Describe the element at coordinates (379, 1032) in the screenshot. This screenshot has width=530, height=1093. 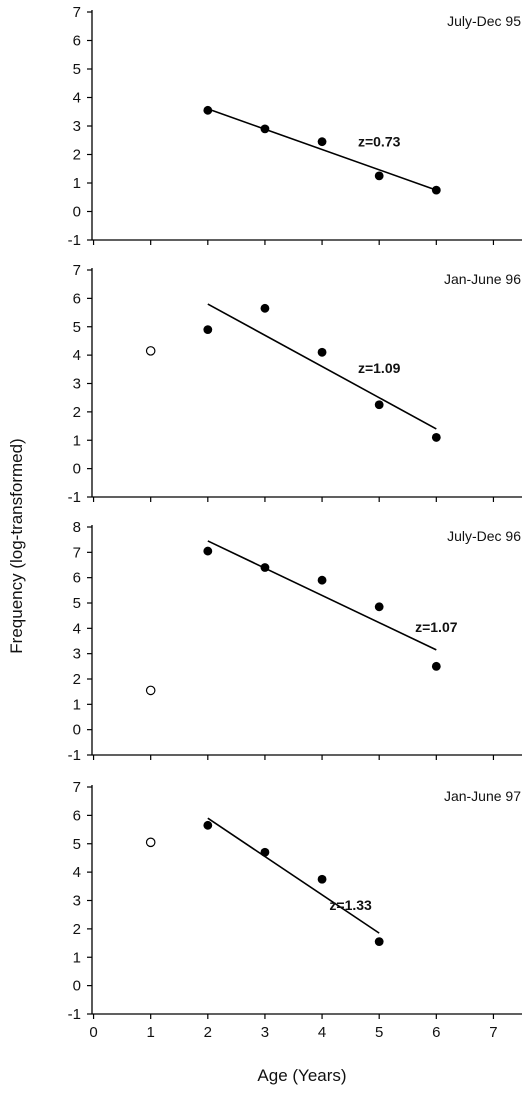
I see `x-tick-label: 5` at that location.